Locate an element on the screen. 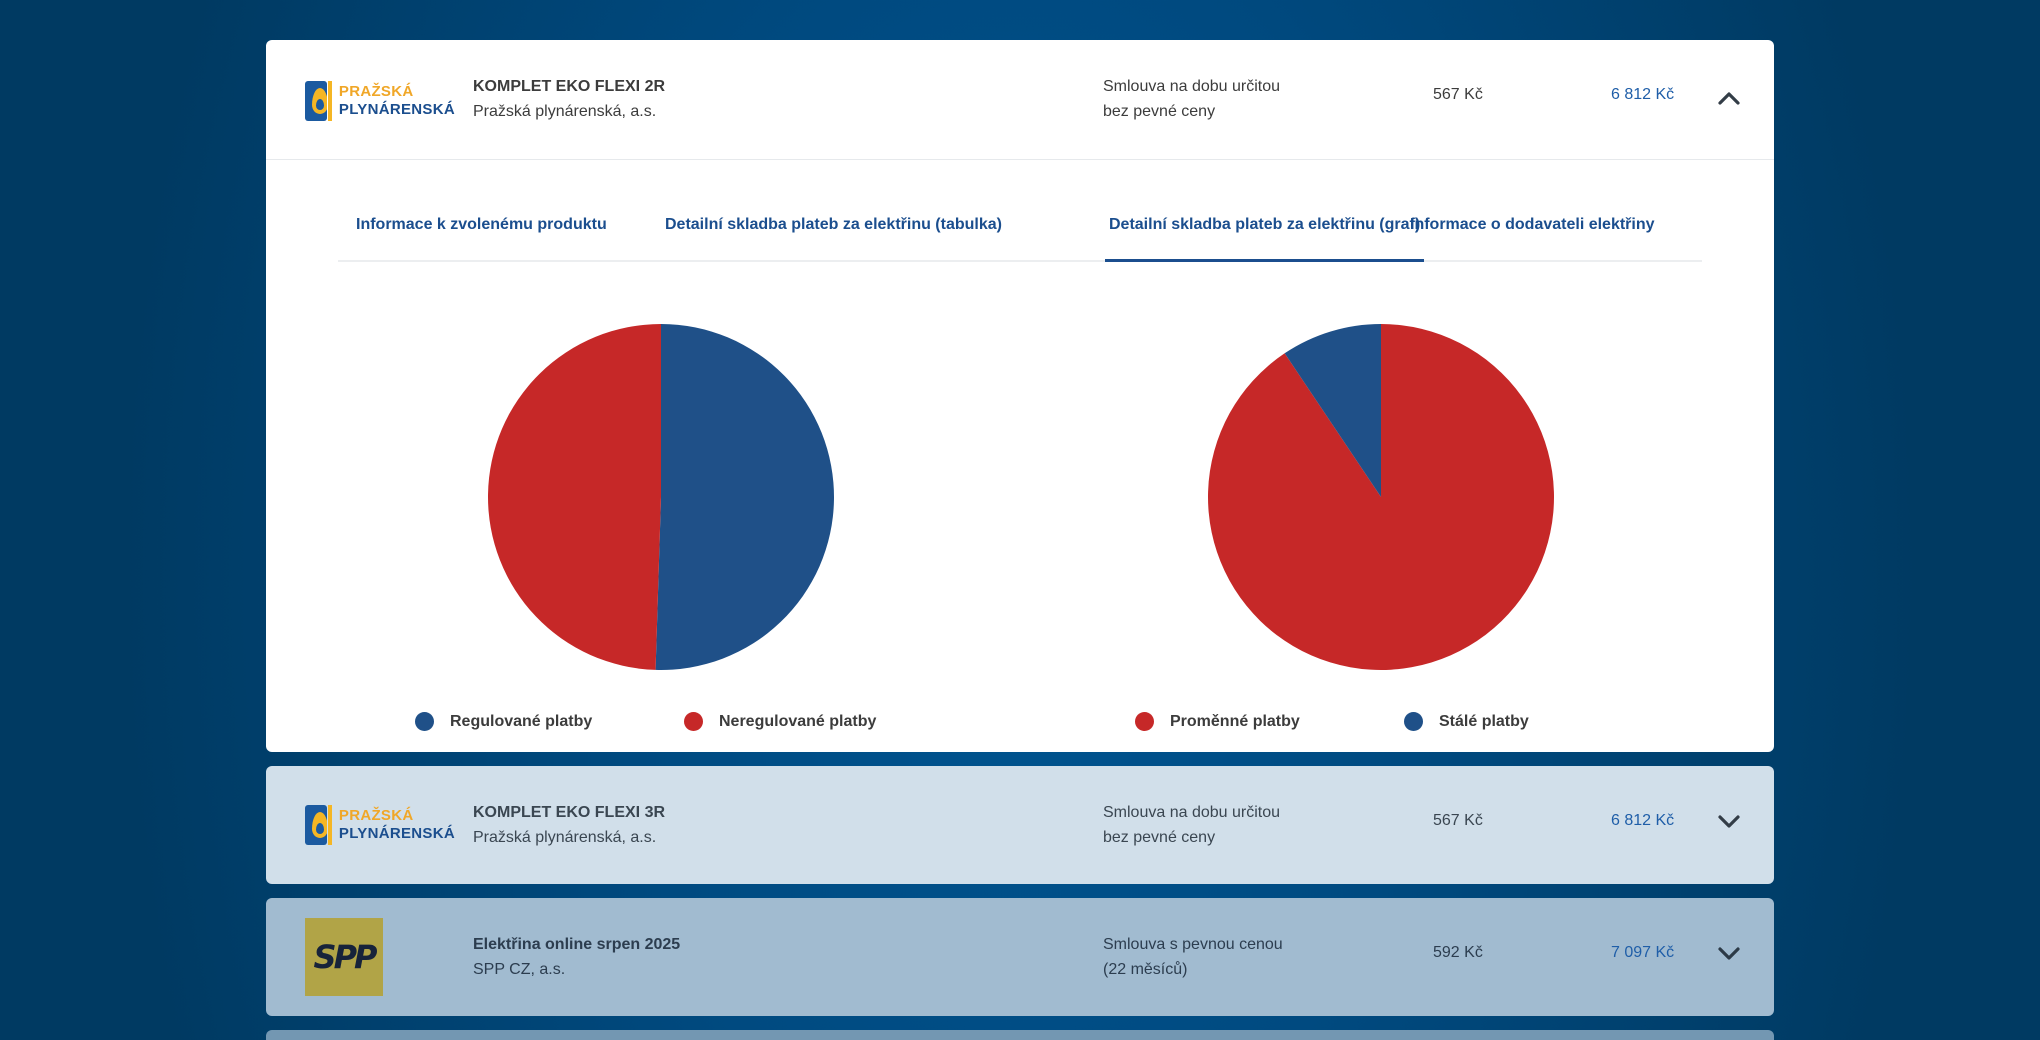 The width and height of the screenshot is (2040, 1040). spp-logo: SPP is located at coordinates (344, 957).